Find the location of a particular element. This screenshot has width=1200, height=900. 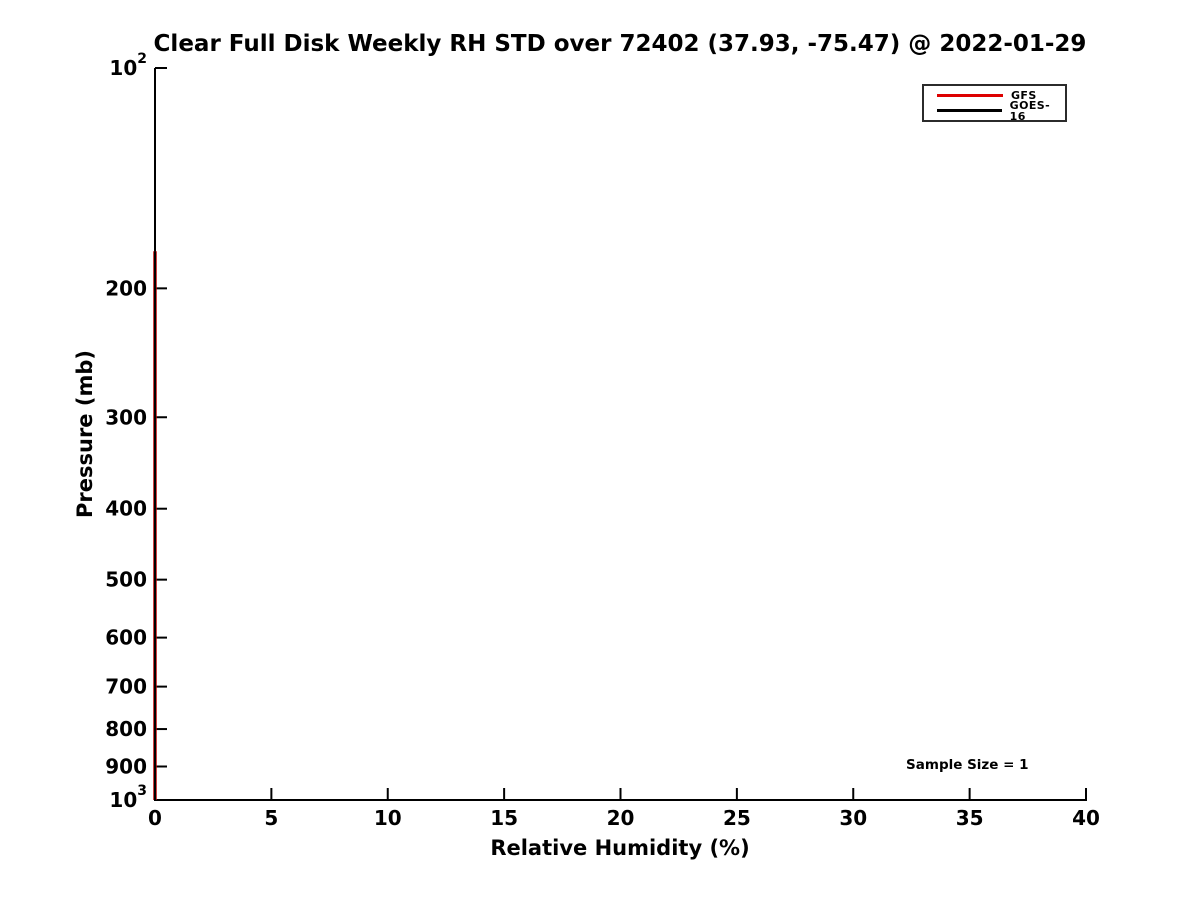

y-tick-label: 300 is located at coordinates (126, 417).